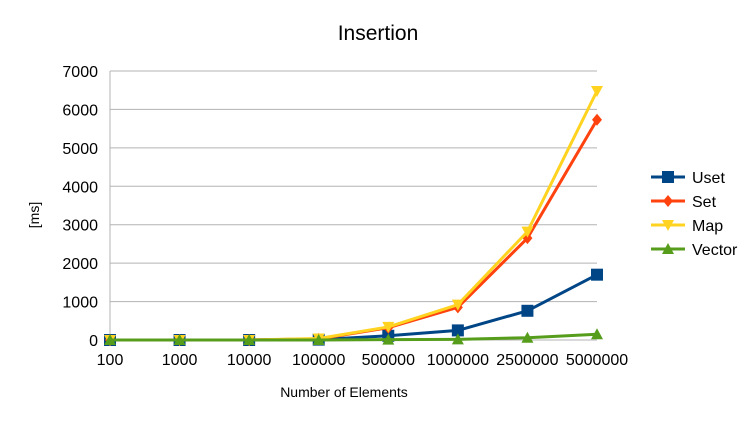  I want to click on legend-item-vector: Vector, so click(694, 250).